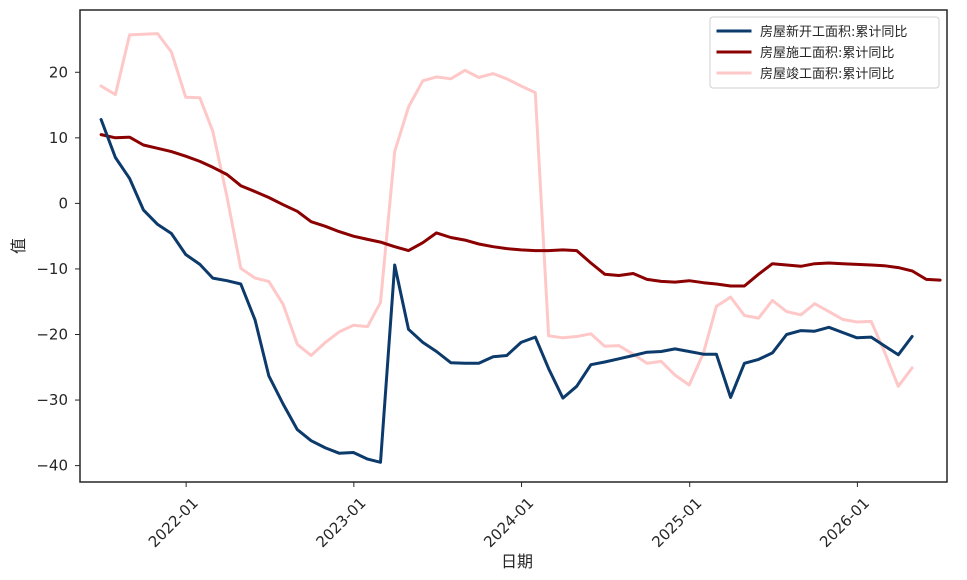 This screenshot has height=580, width=967. What do you see at coordinates (52, 269) in the screenshot?
I see `y-tick-label: −10` at bounding box center [52, 269].